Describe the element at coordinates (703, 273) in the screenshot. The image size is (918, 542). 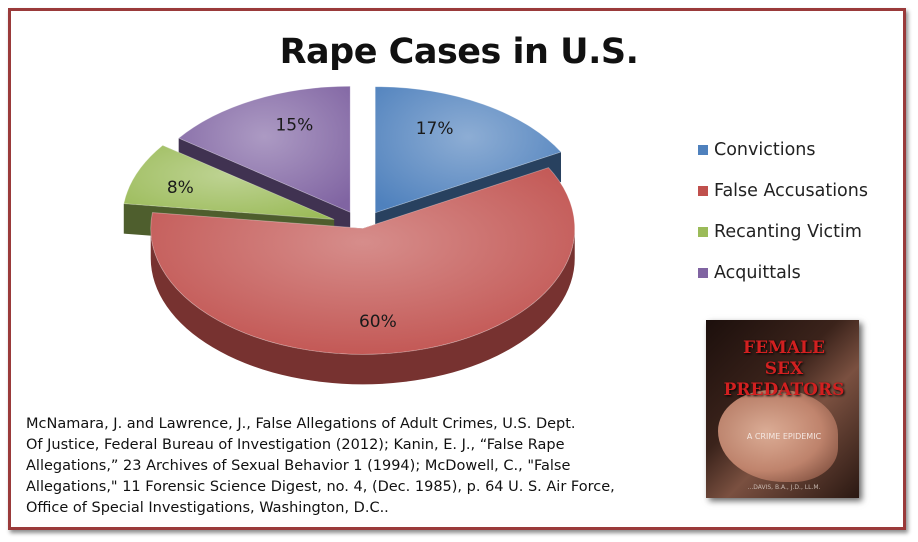
I see `legend-swatch-acquittals` at that location.